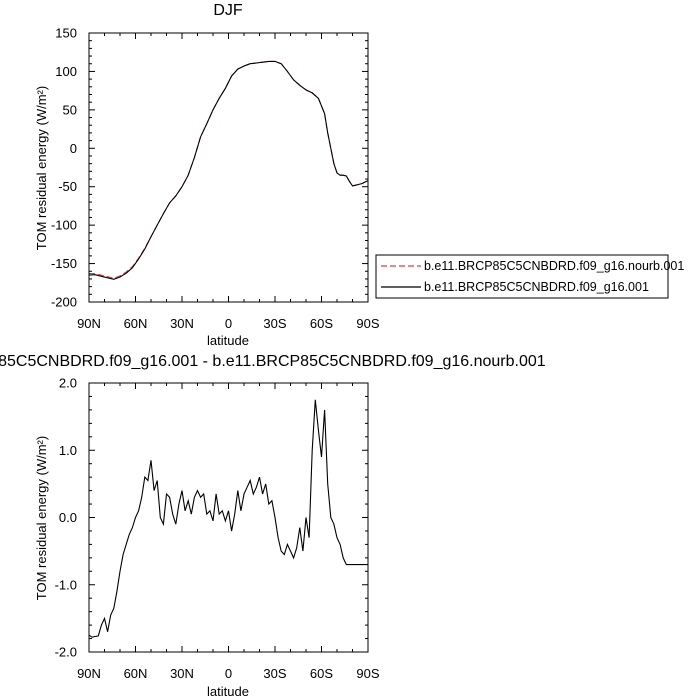  Describe the element at coordinates (66, 584) in the screenshot. I see `bottom-ytick-label: -1.0` at that location.